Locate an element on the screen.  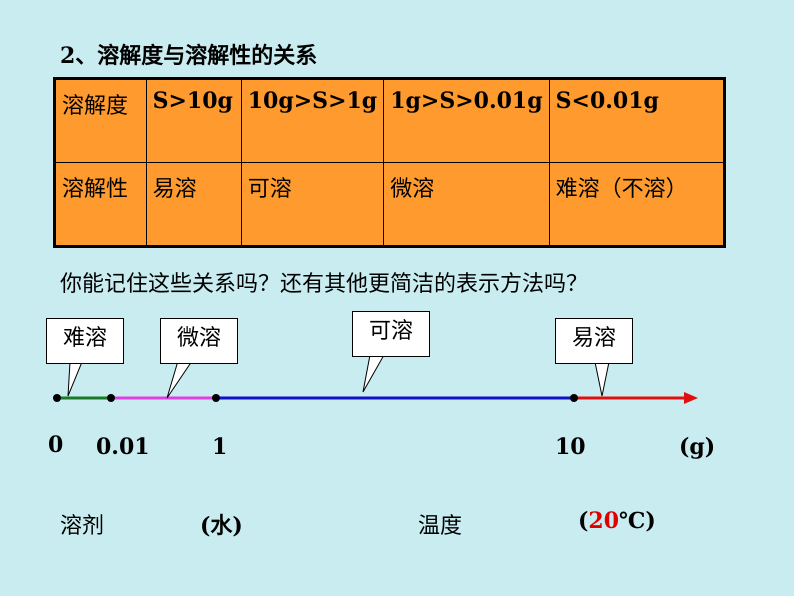
table-cell: 微溶 is located at coordinates (466, 204).